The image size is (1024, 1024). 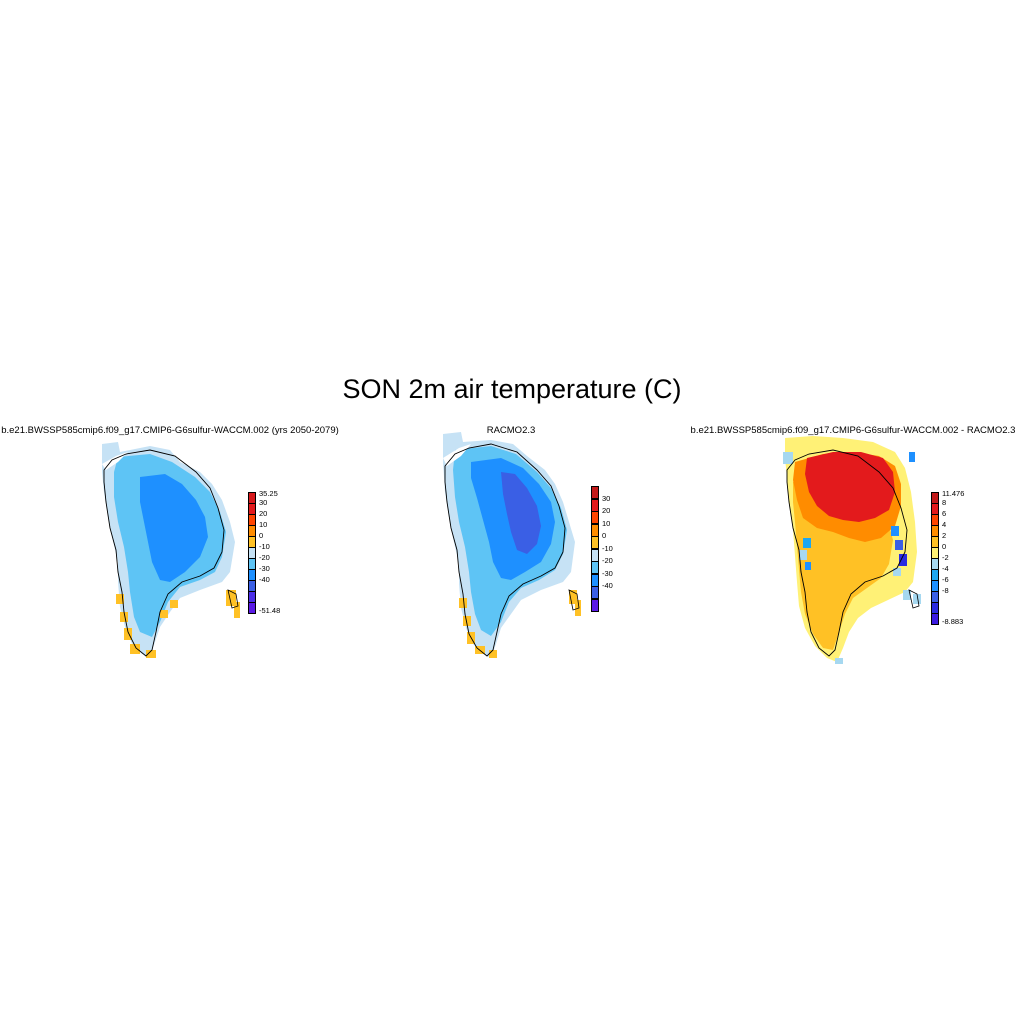 I want to click on greenland-map-difference, so click(x=852, y=550).